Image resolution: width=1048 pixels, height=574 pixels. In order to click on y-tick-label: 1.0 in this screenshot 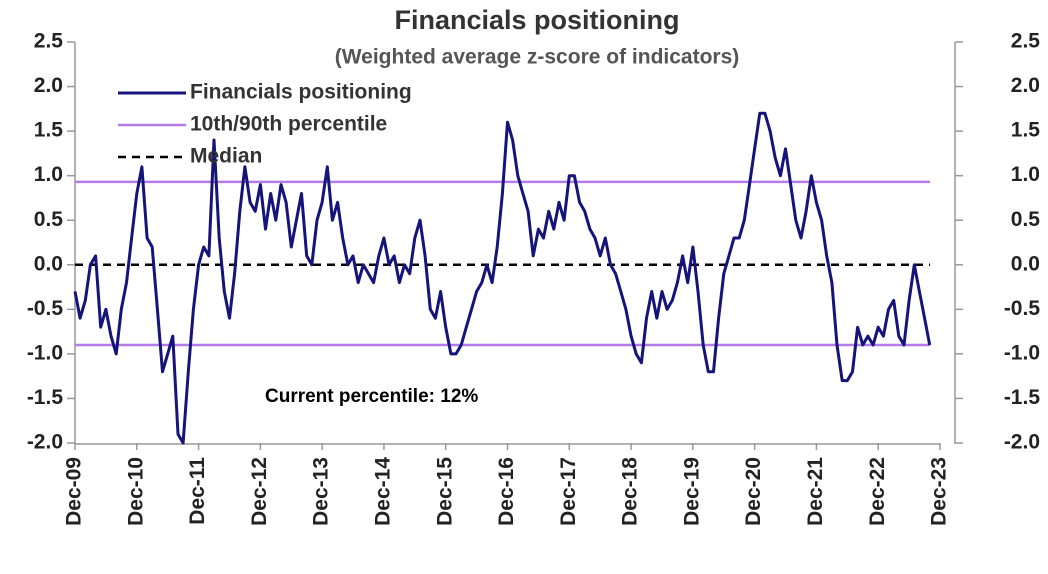, I will do `click(48, 174)`.